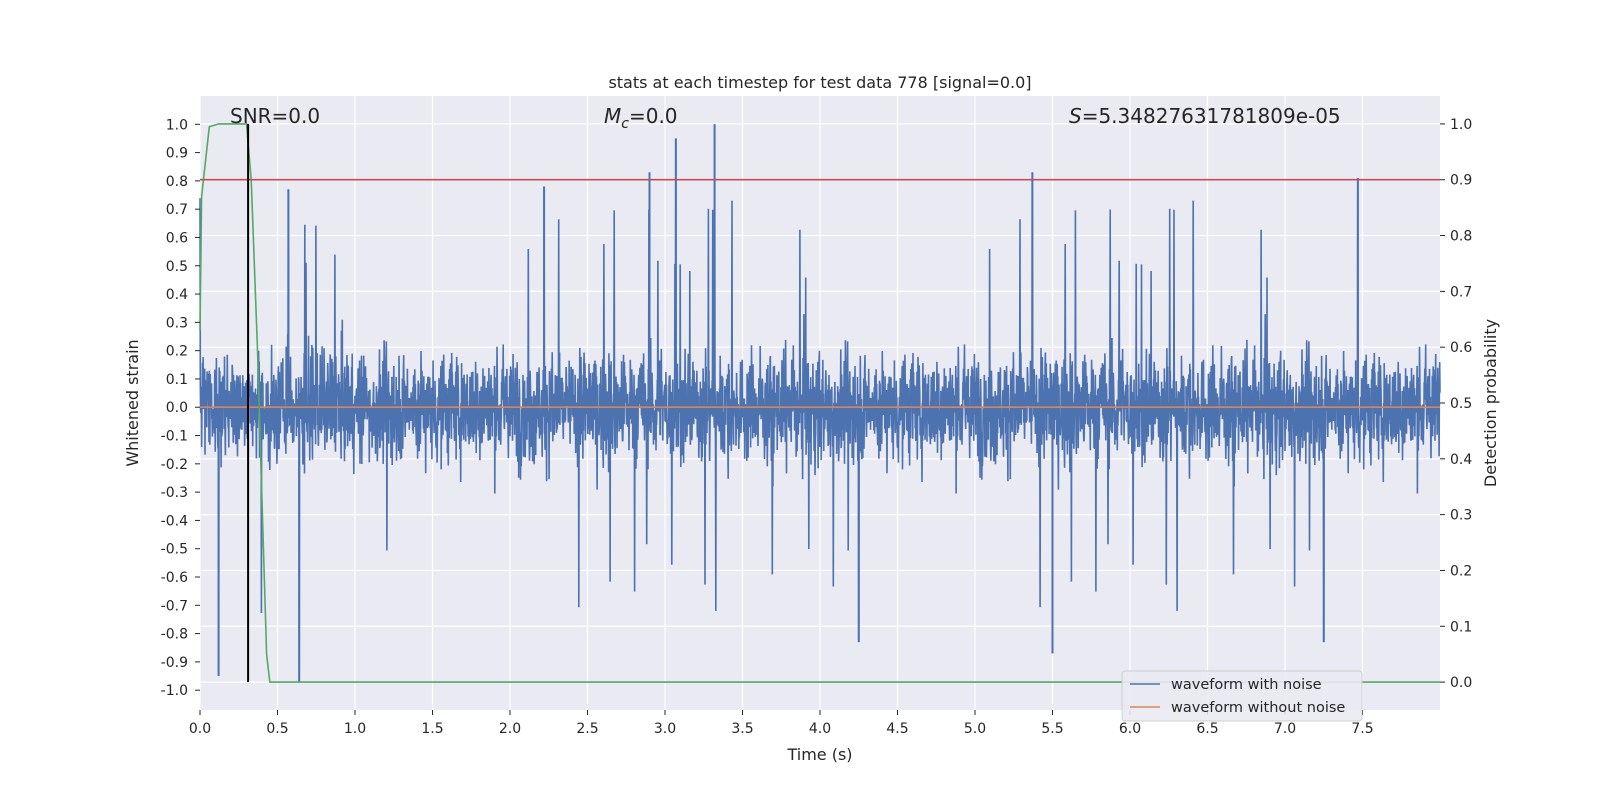  What do you see at coordinates (432, 729) in the screenshot?
I see `x-tick-label: 1.5` at bounding box center [432, 729].